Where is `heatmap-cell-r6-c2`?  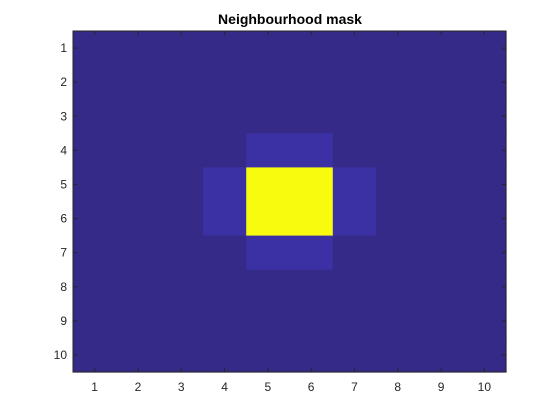
heatmap-cell-r6-c2 is located at coordinates (138, 219).